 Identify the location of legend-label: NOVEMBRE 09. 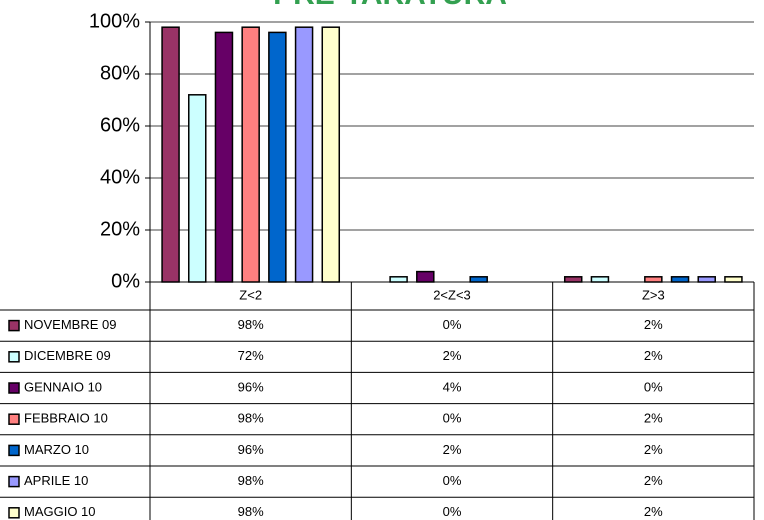
(70, 324).